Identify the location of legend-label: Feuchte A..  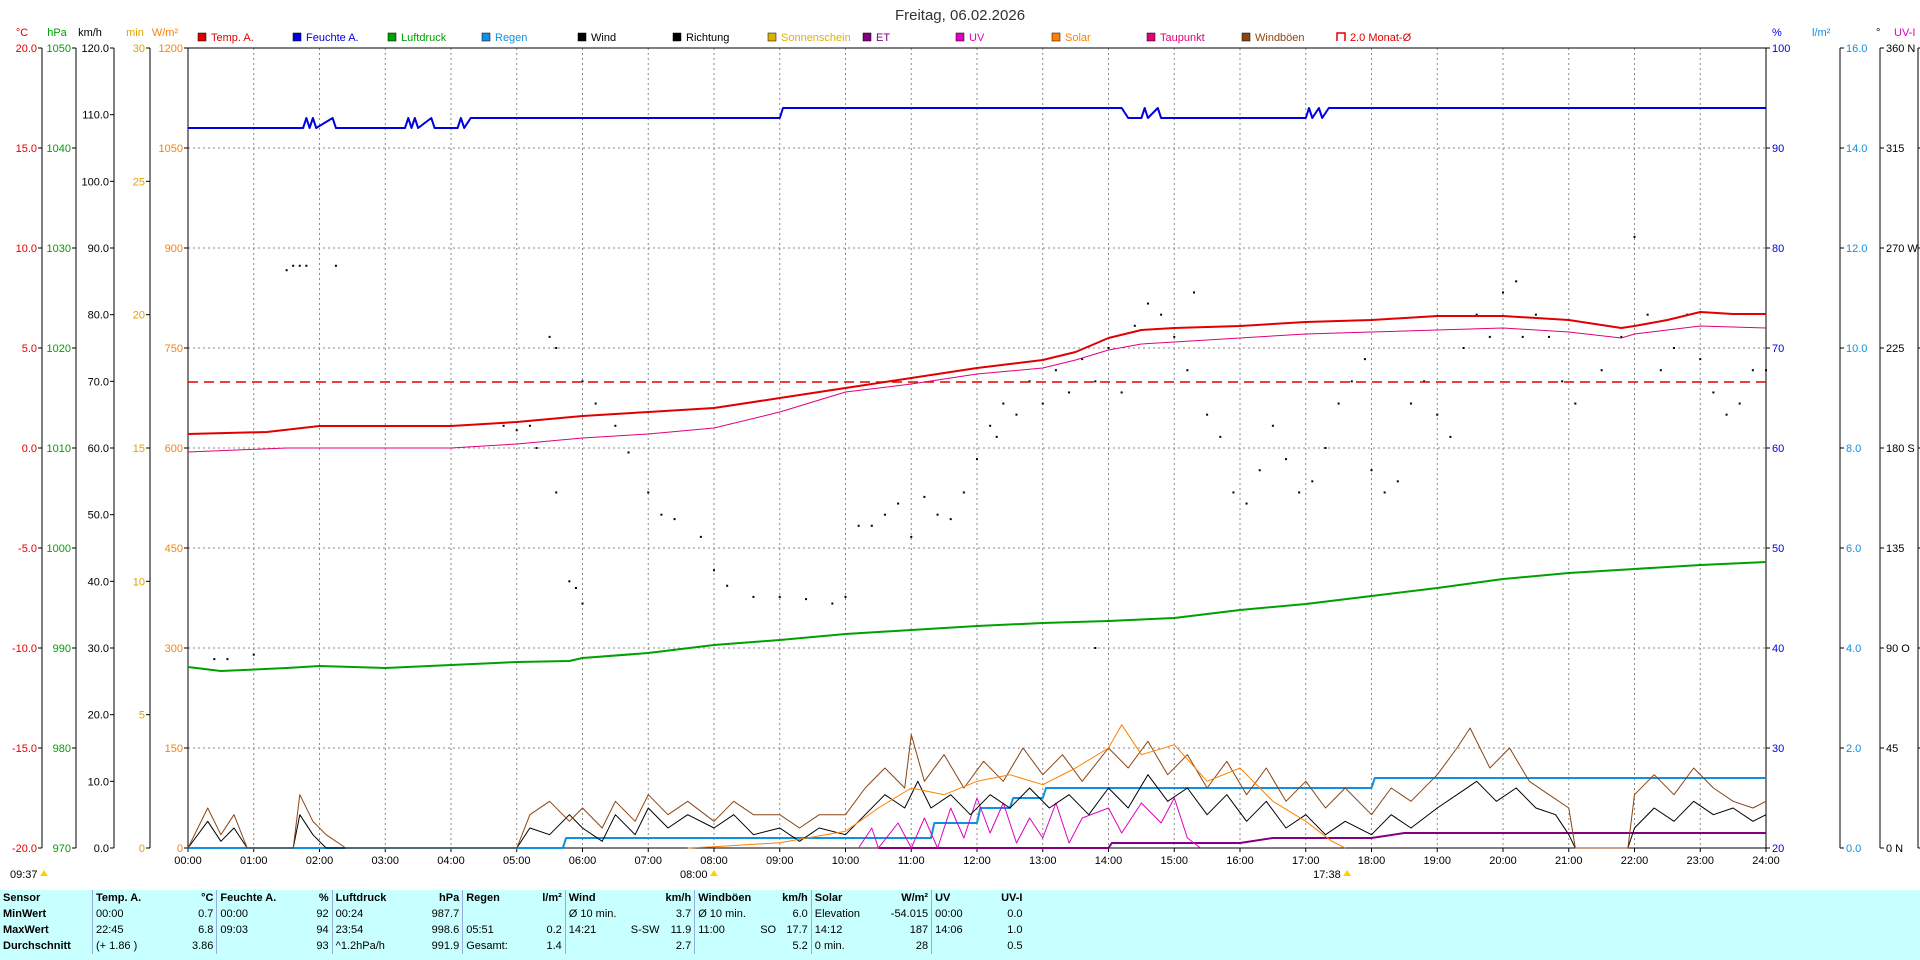
(332, 38).